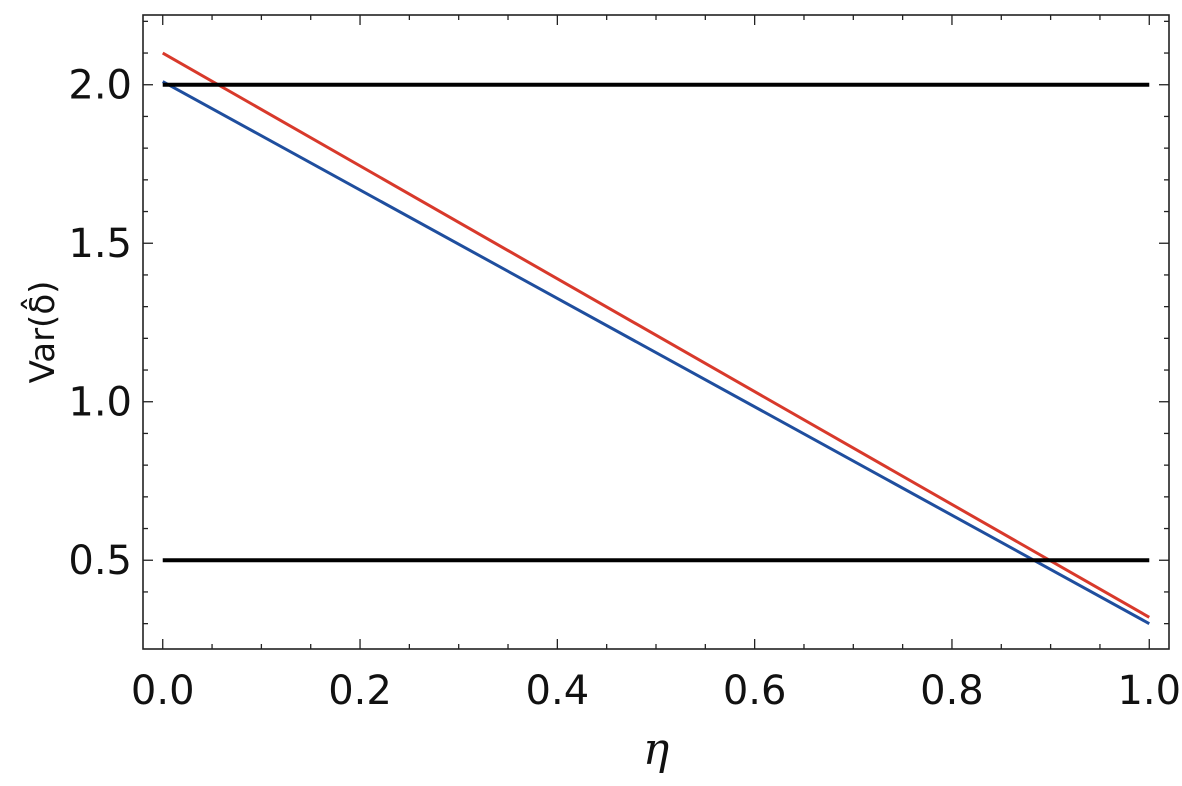 This screenshot has width=1182, height=786. Describe the element at coordinates (1149, 691) in the screenshot. I see `x-tick-label: 1.0` at that location.